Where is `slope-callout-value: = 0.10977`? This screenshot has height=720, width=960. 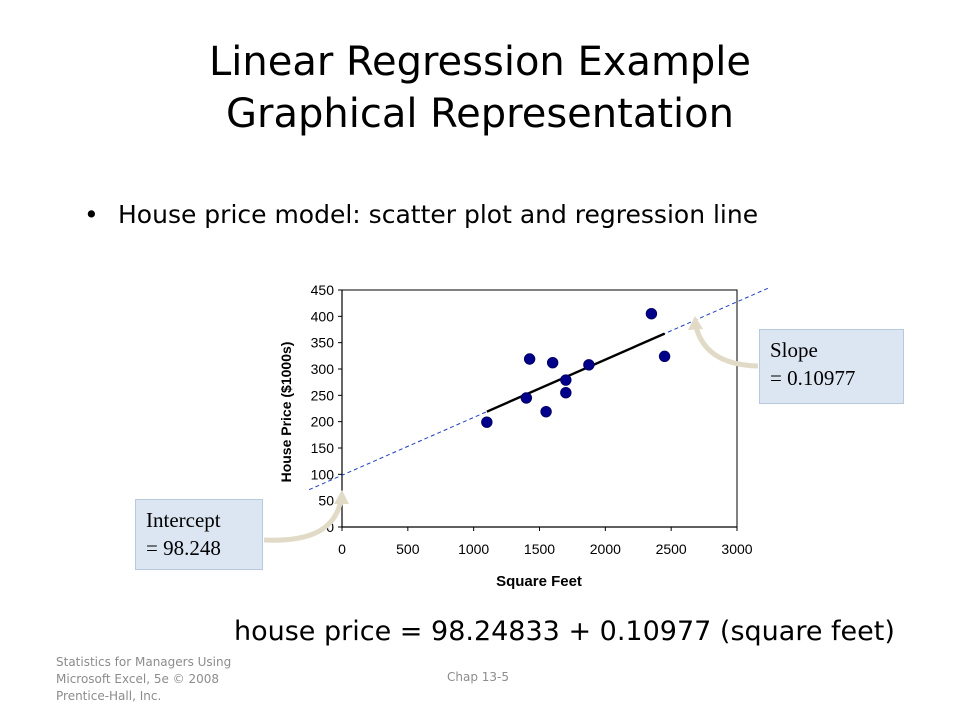 slope-callout-value: = 0.10977 is located at coordinates (813, 378).